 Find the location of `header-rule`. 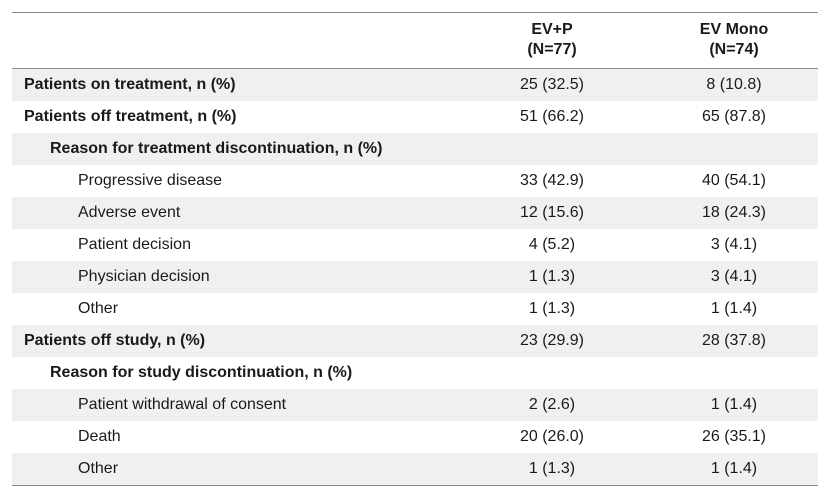

header-rule is located at coordinates (415, 68).